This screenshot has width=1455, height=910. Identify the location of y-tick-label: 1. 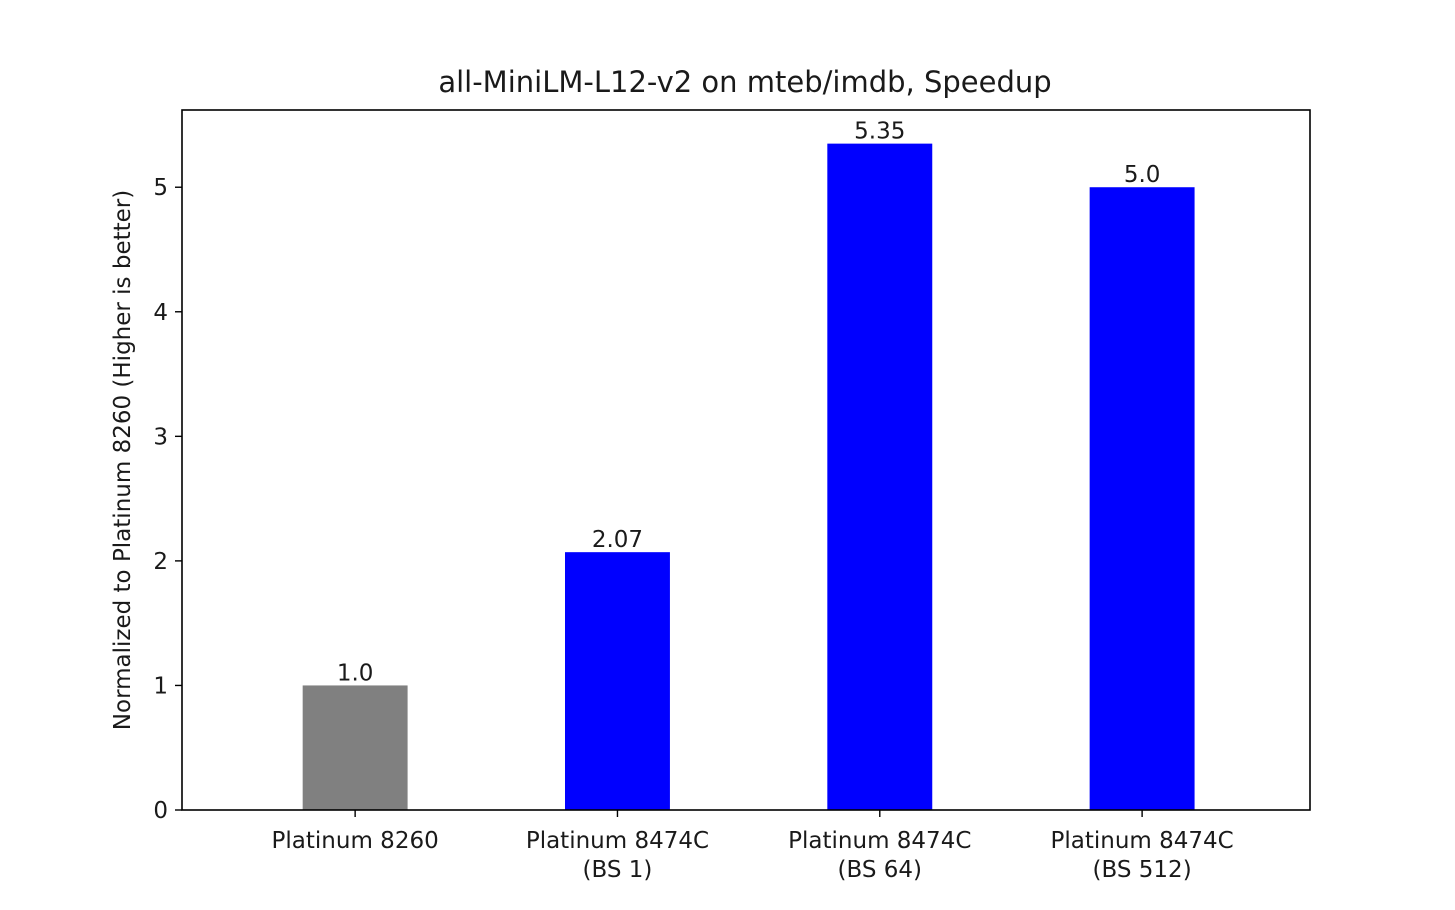
(160, 686).